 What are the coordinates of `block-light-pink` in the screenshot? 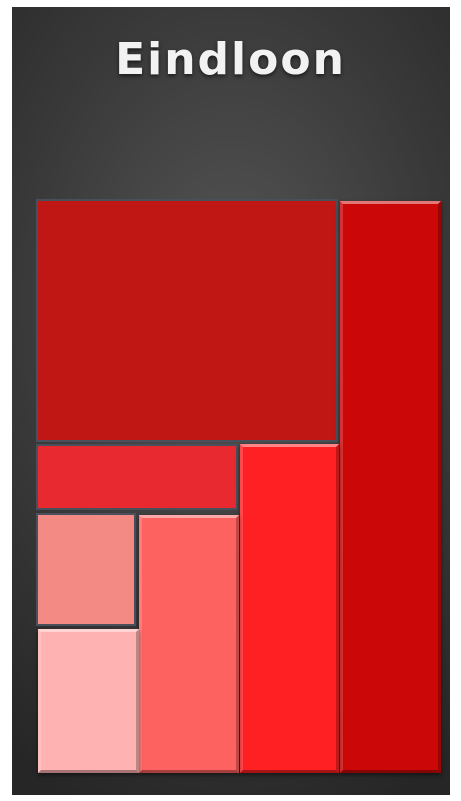 It's located at (88, 701).